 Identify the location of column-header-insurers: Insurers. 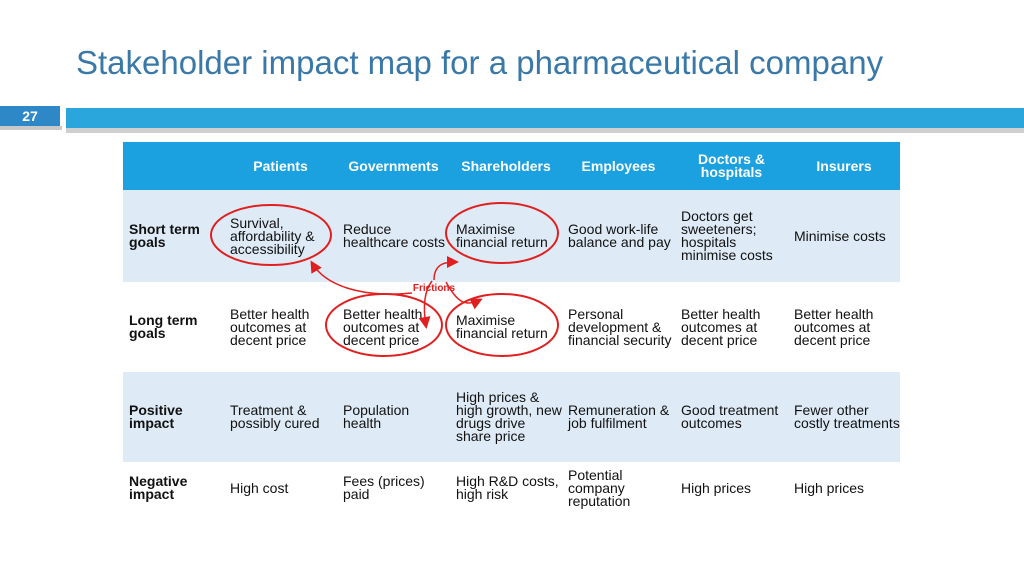
(844, 166).